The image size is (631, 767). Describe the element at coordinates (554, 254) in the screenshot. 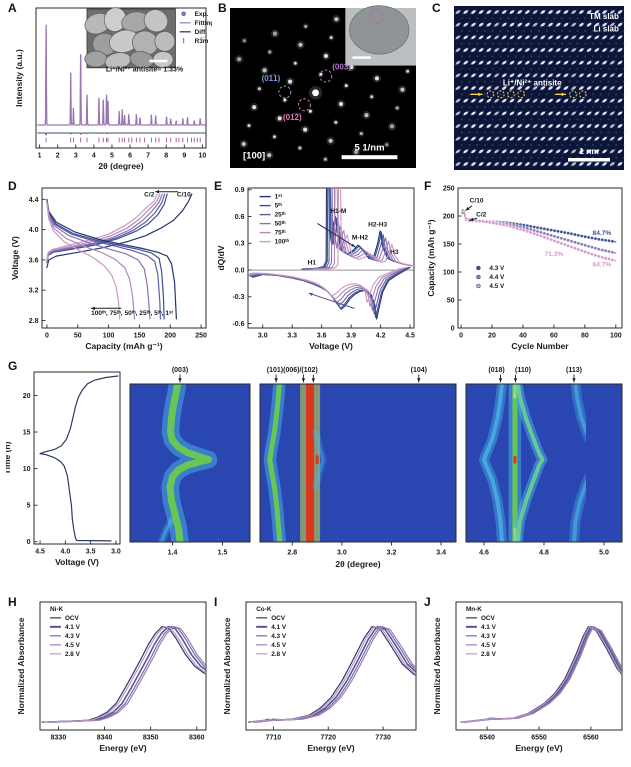

I see `svg-text: 71.3%` at that location.